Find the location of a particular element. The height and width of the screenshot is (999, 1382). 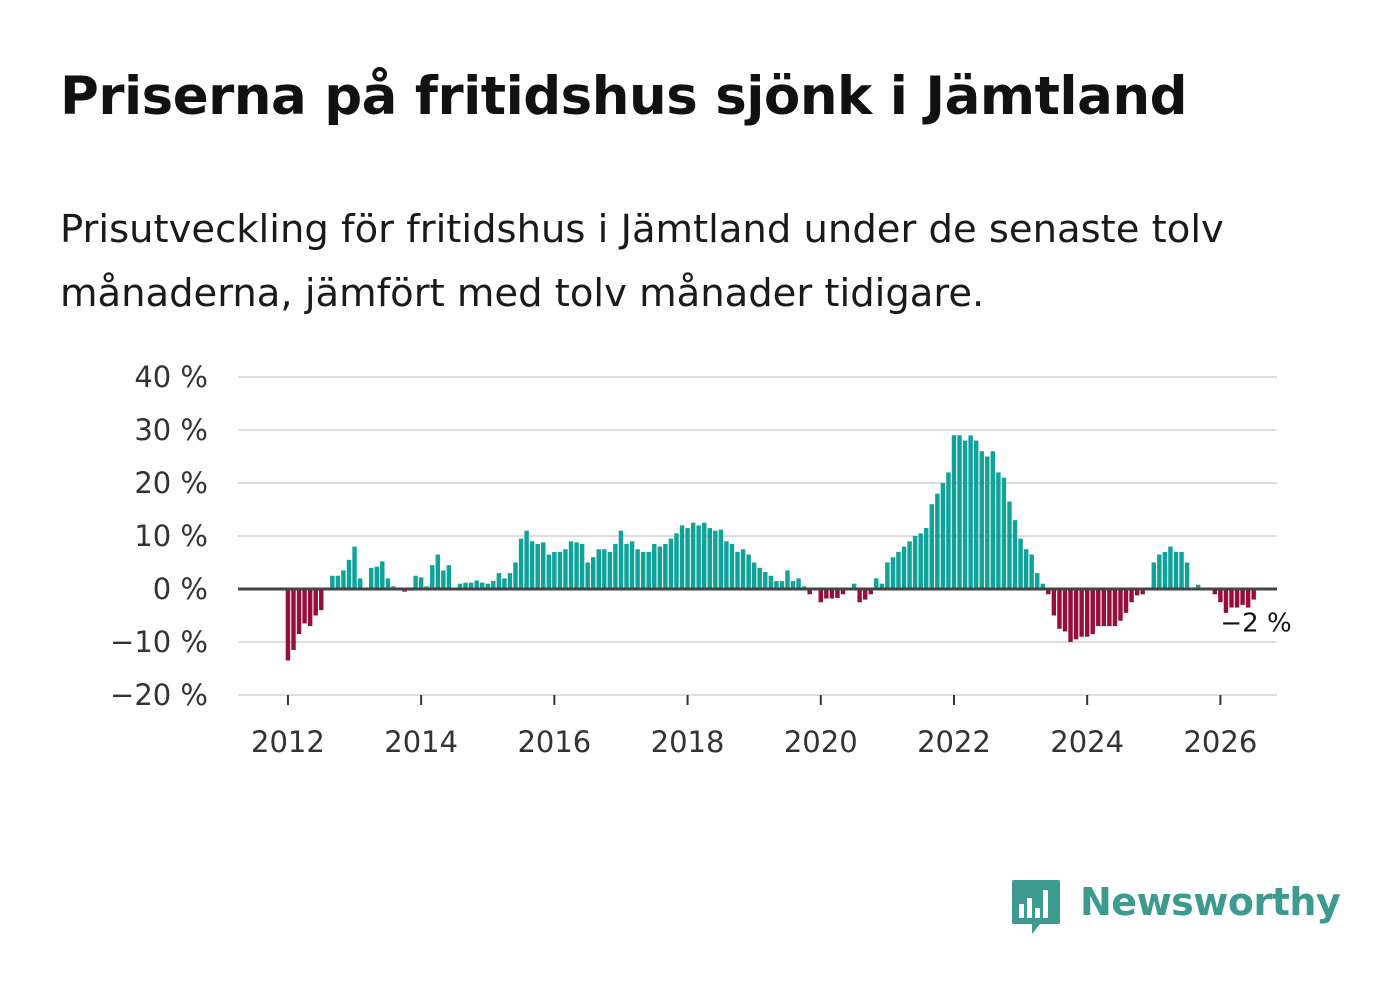

x-tick-label: 2024 is located at coordinates (1087, 742).